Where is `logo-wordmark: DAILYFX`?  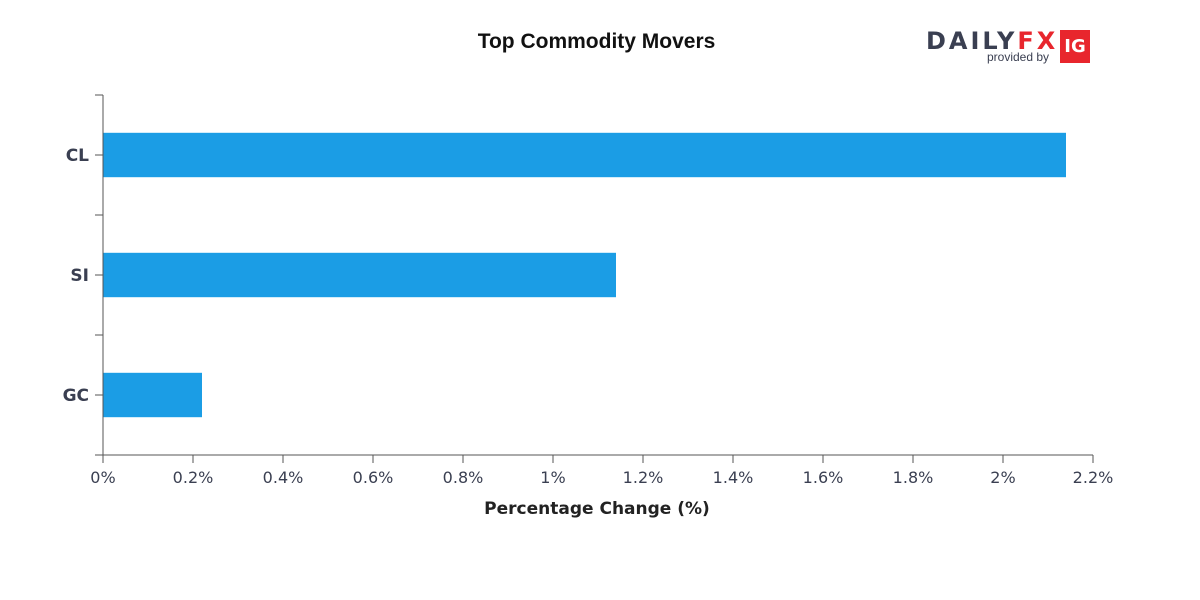
logo-wordmark: DAILYFX is located at coordinates (992, 41).